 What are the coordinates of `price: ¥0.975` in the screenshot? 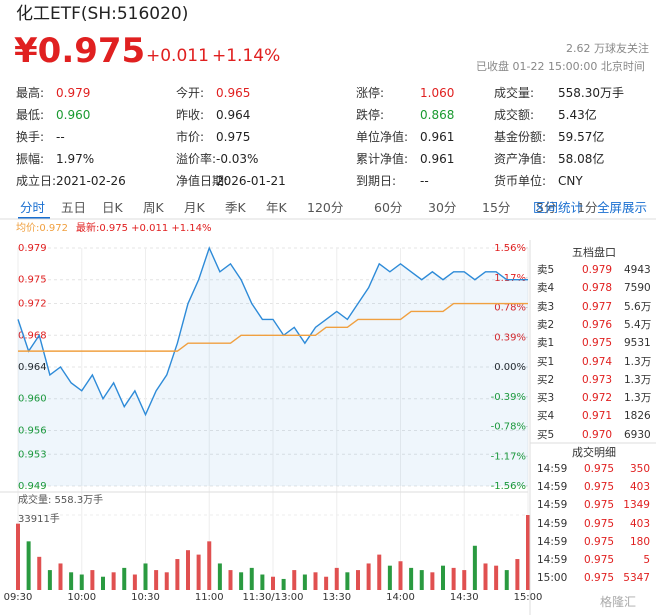 It's located at (80, 51).